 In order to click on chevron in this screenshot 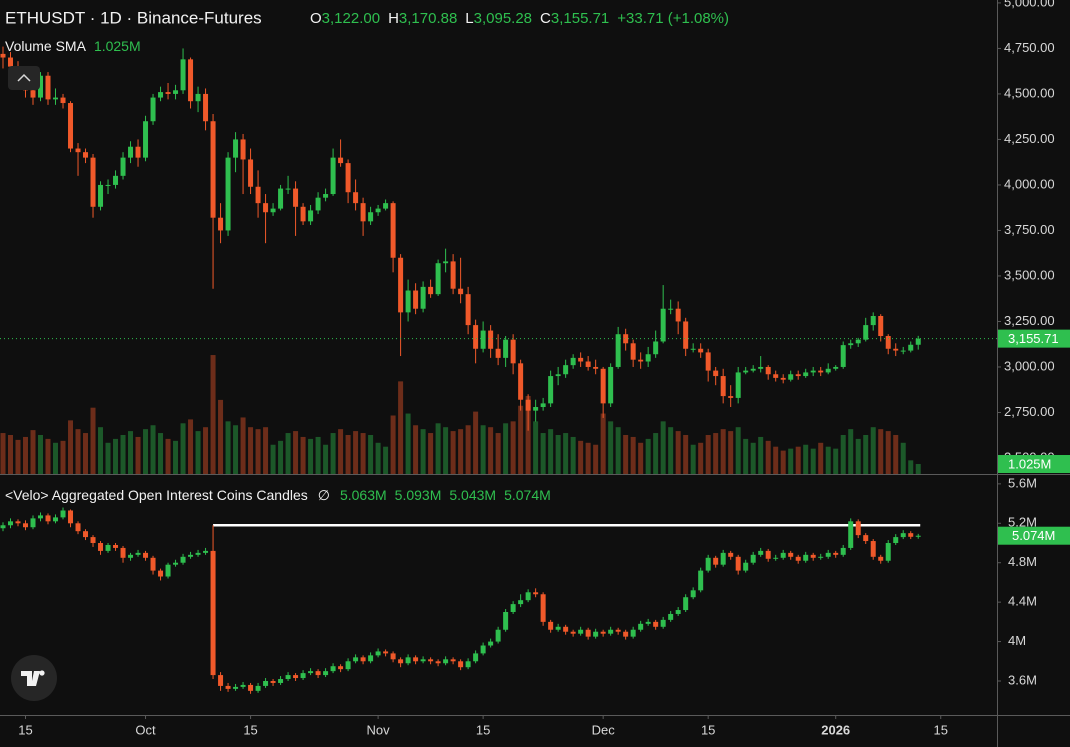, I will do `click(24, 77)`.